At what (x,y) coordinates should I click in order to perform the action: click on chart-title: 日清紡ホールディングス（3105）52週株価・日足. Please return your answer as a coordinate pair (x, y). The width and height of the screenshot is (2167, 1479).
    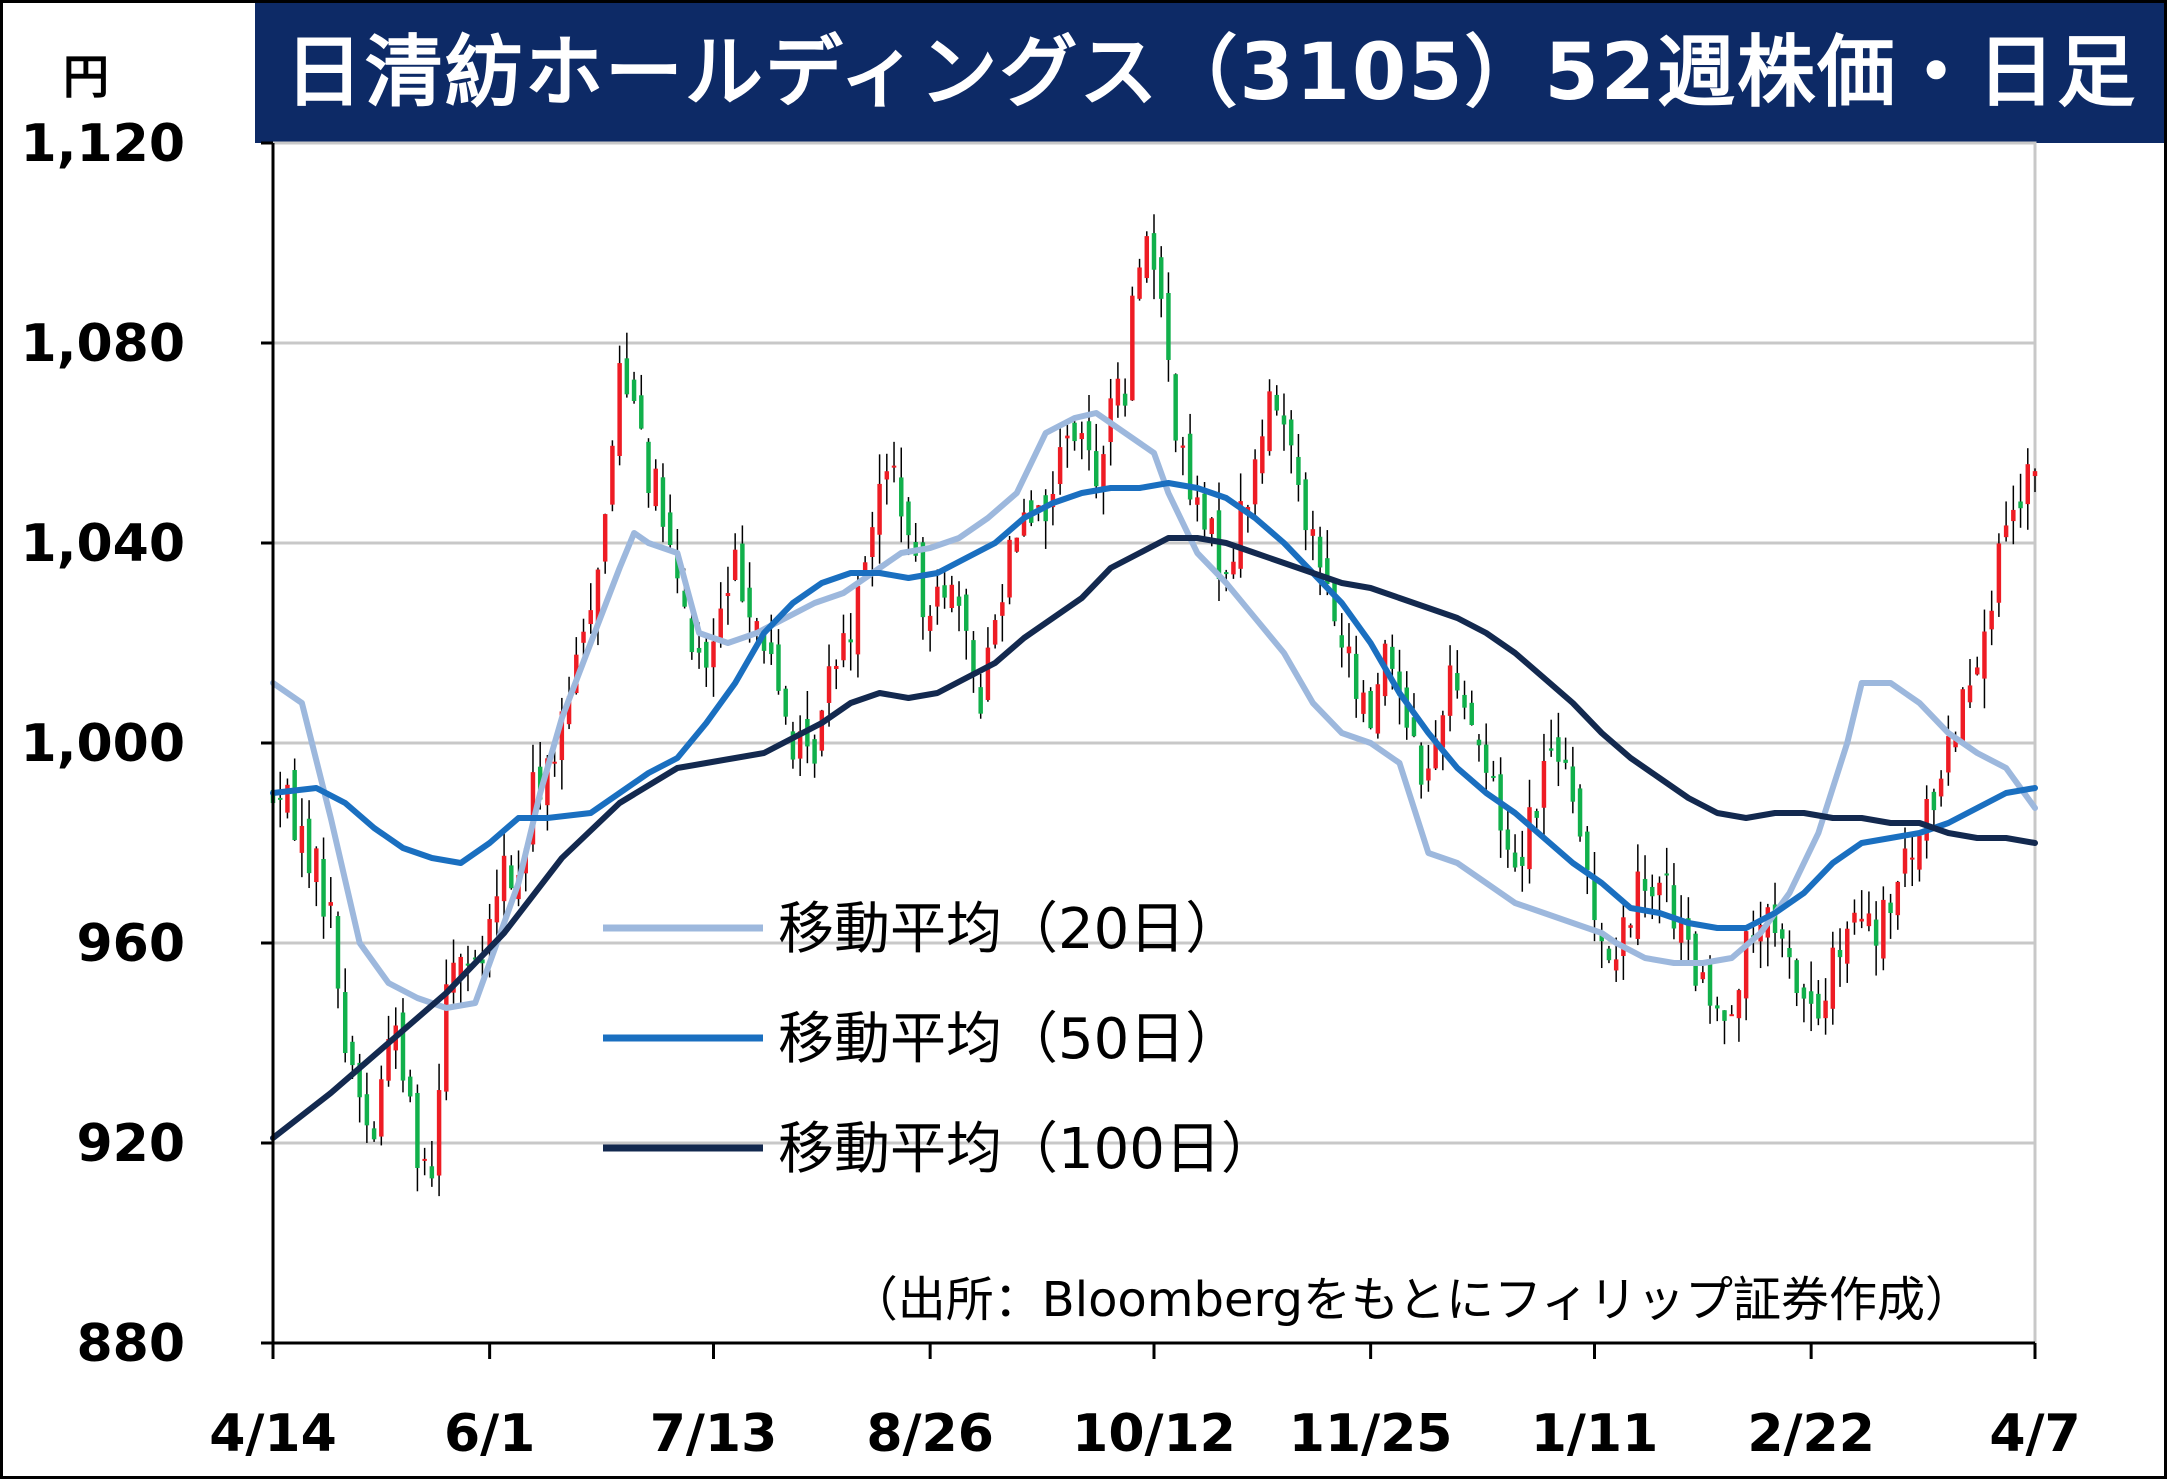
    Looking at the image, I should click on (1209, 73).